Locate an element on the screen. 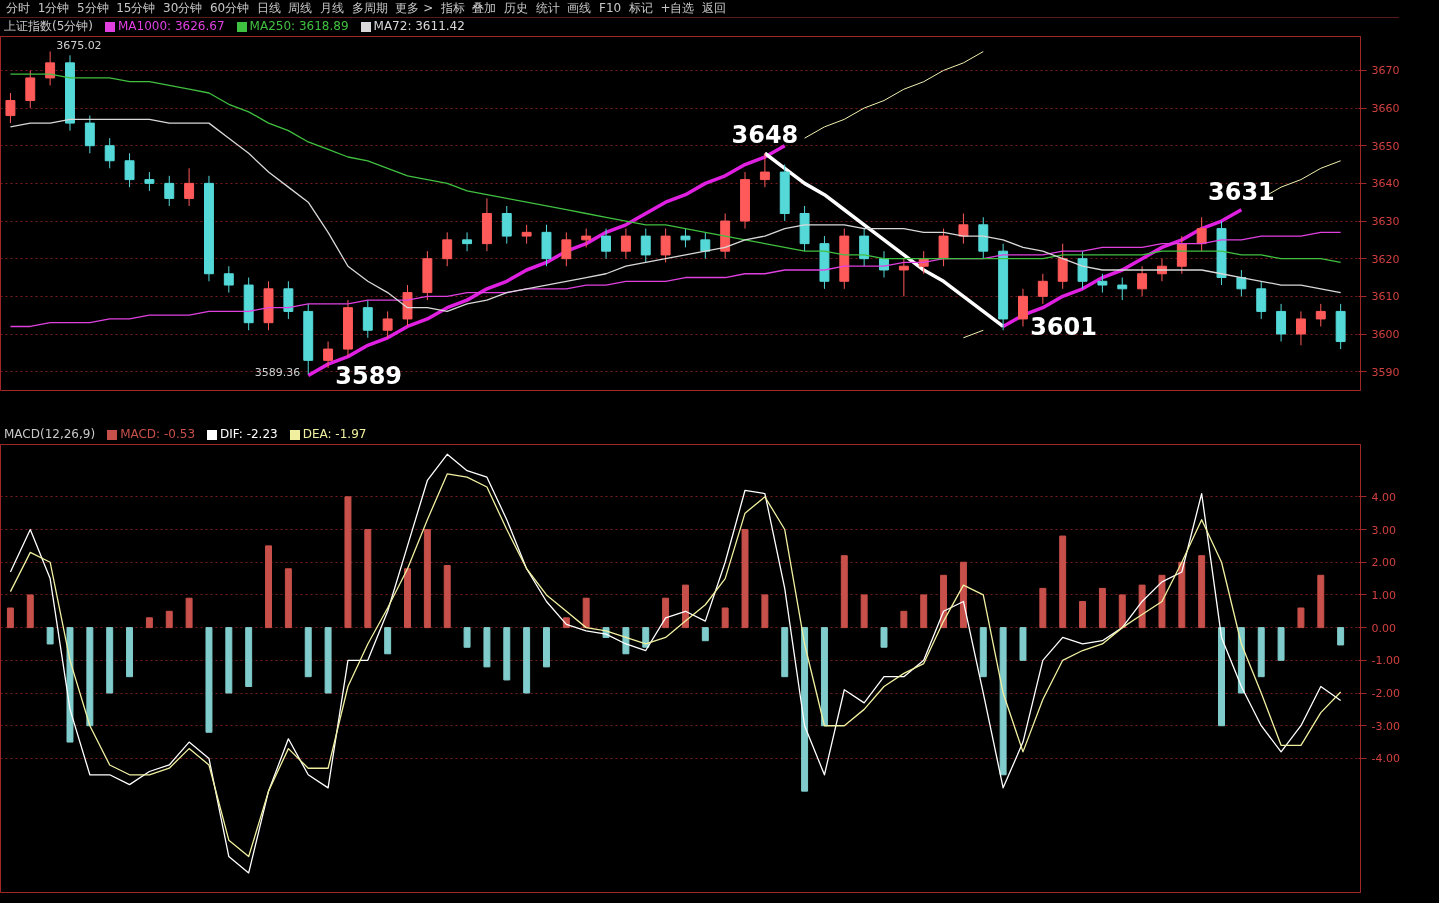 This screenshot has width=1439, height=903. y-tick-label: 3630 is located at coordinates (1385, 222).